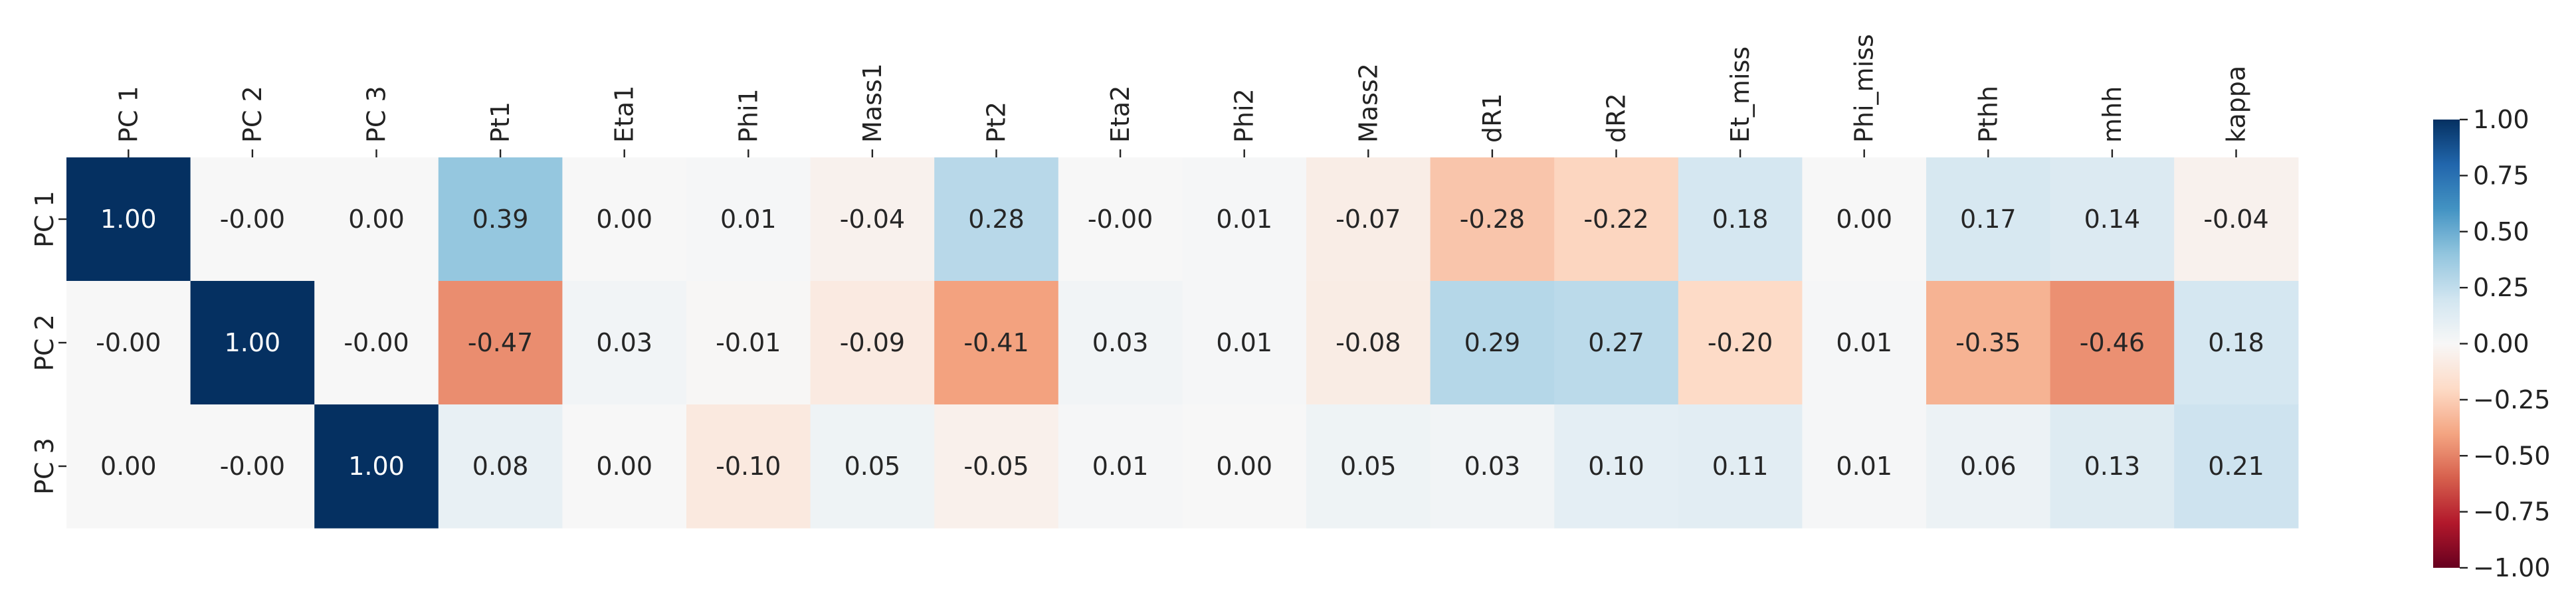 This screenshot has width=2576, height=605. What do you see at coordinates (2112, 115) in the screenshot?
I see `x-tick-label: mhh` at bounding box center [2112, 115].